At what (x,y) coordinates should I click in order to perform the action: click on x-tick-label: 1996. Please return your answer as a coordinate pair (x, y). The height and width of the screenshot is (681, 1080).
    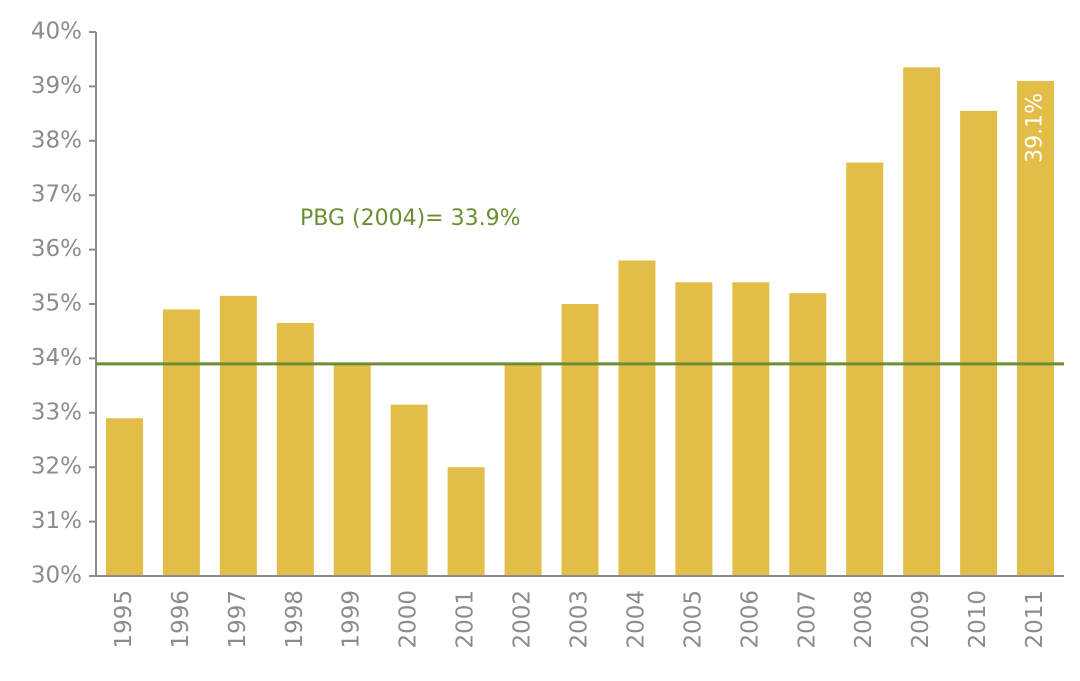
    Looking at the image, I should click on (181, 619).